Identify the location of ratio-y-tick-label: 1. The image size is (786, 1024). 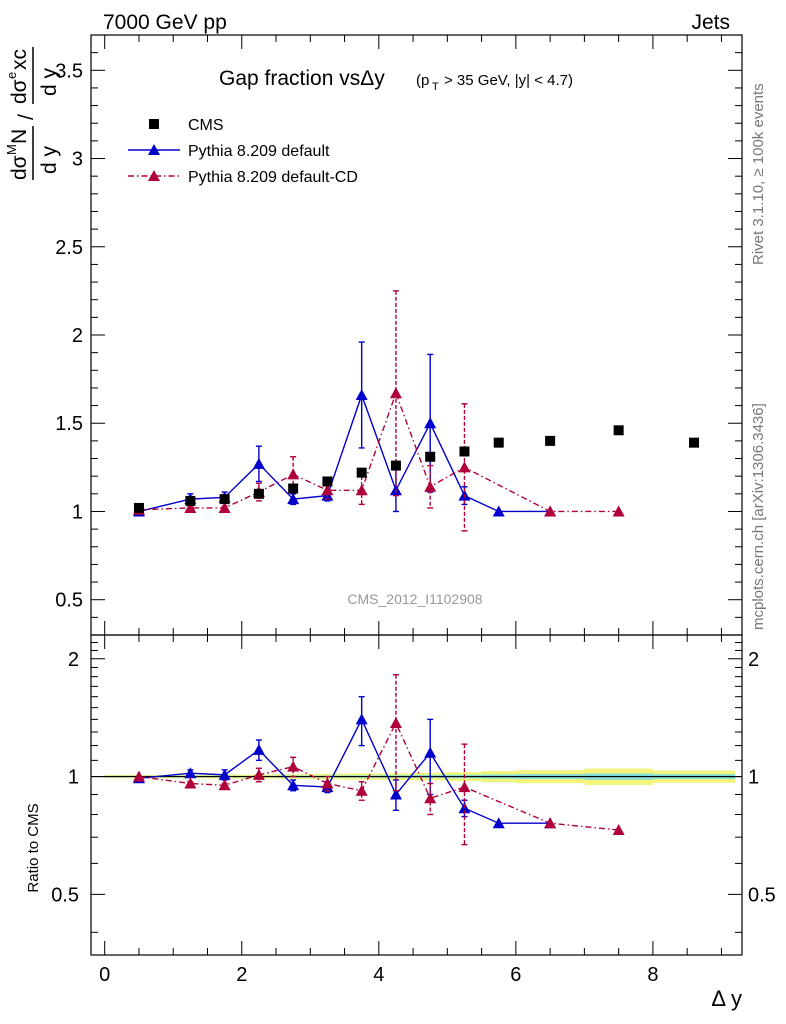
(73, 778).